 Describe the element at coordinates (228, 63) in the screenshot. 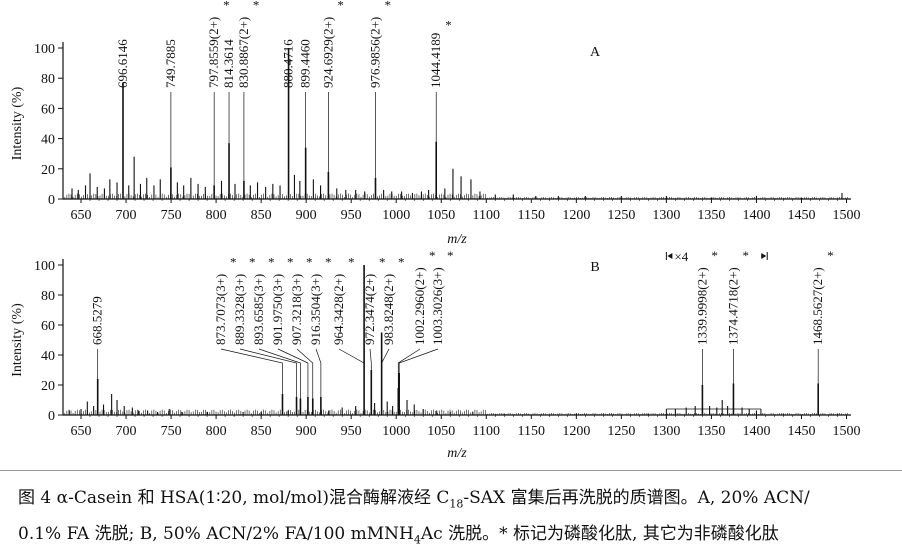

I see `peak-mz-label: 814.3614` at that location.